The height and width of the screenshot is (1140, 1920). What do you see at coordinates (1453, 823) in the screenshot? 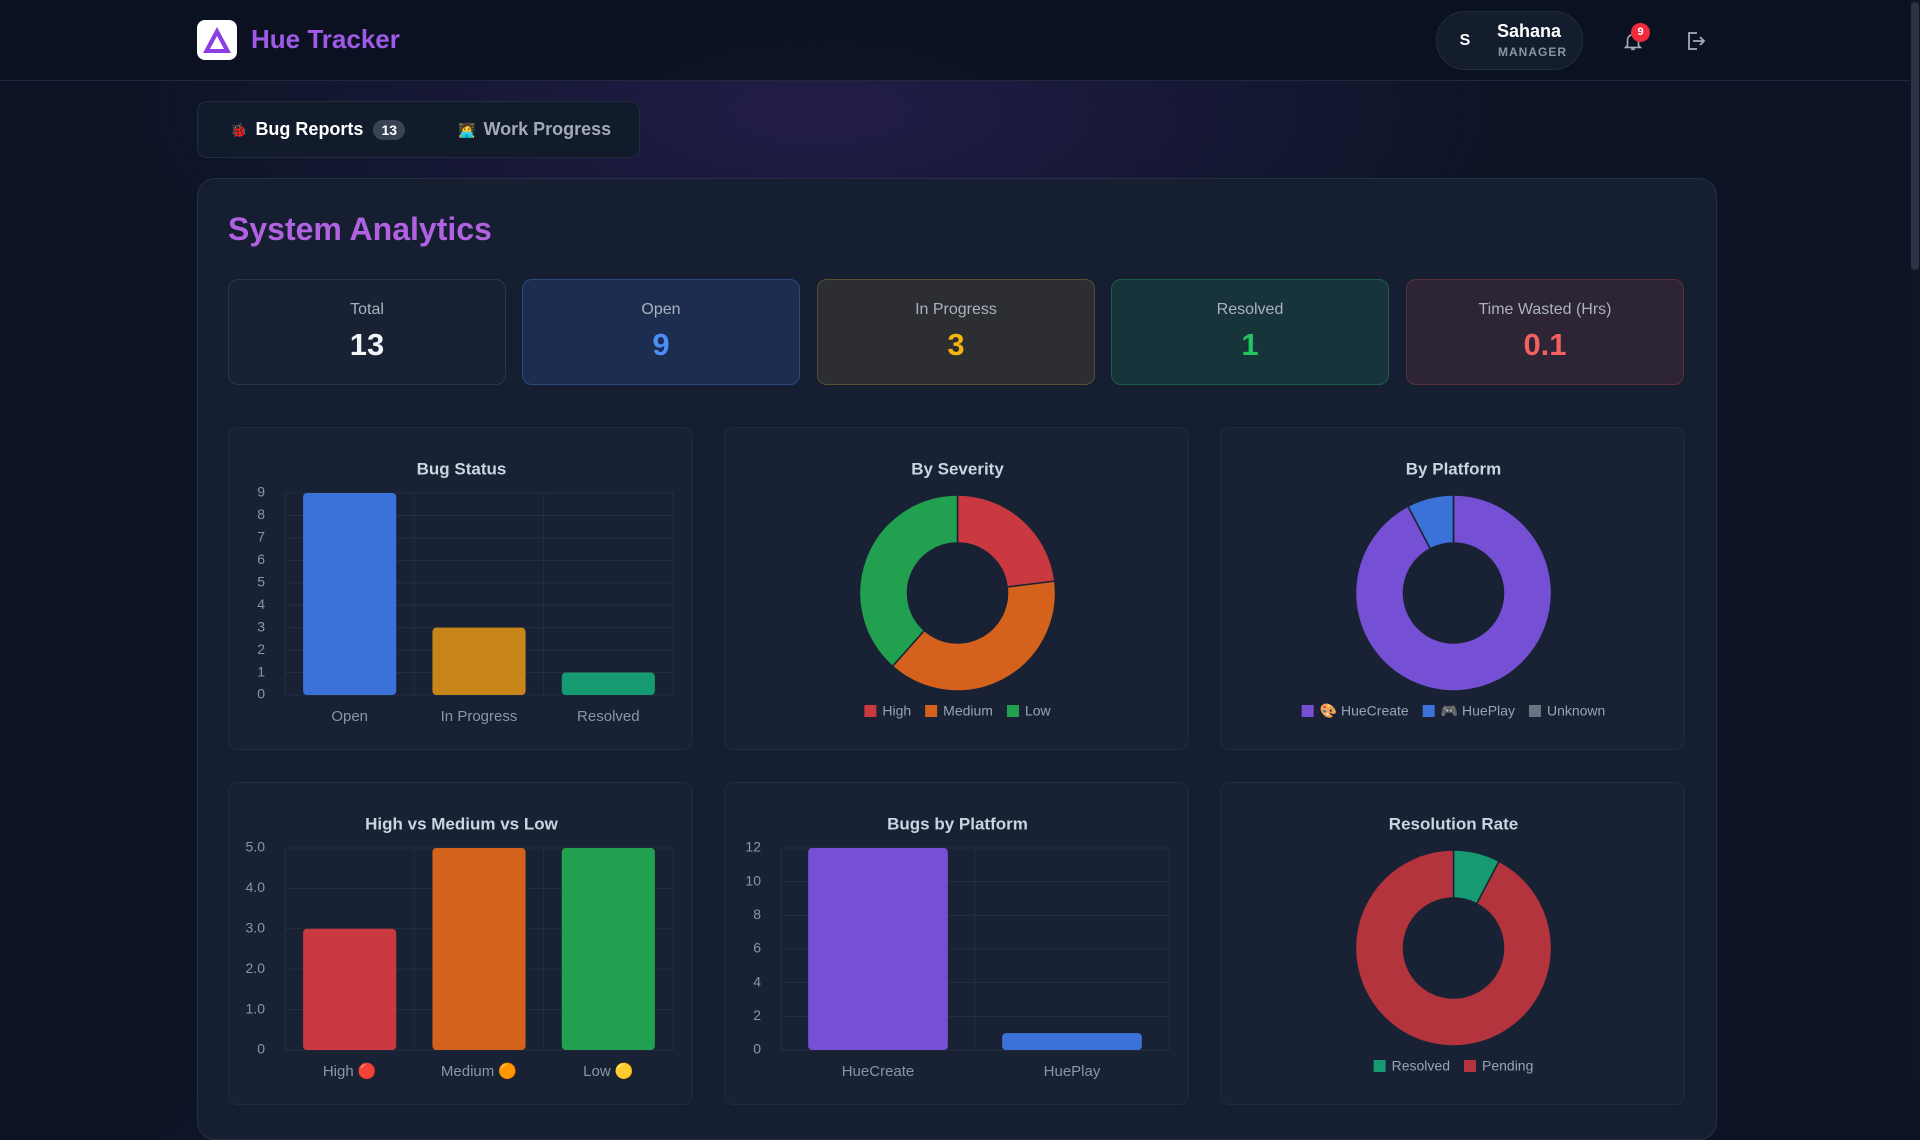
I see `chart-title: Resolution Rate` at bounding box center [1453, 823].